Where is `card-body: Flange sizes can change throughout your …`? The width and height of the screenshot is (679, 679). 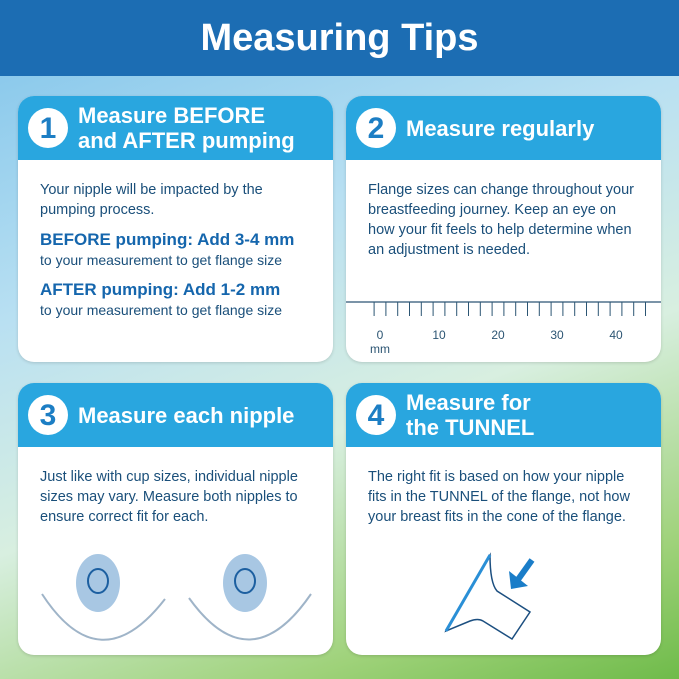 card-body: Flange sizes can change throughout your … is located at coordinates (501, 220).